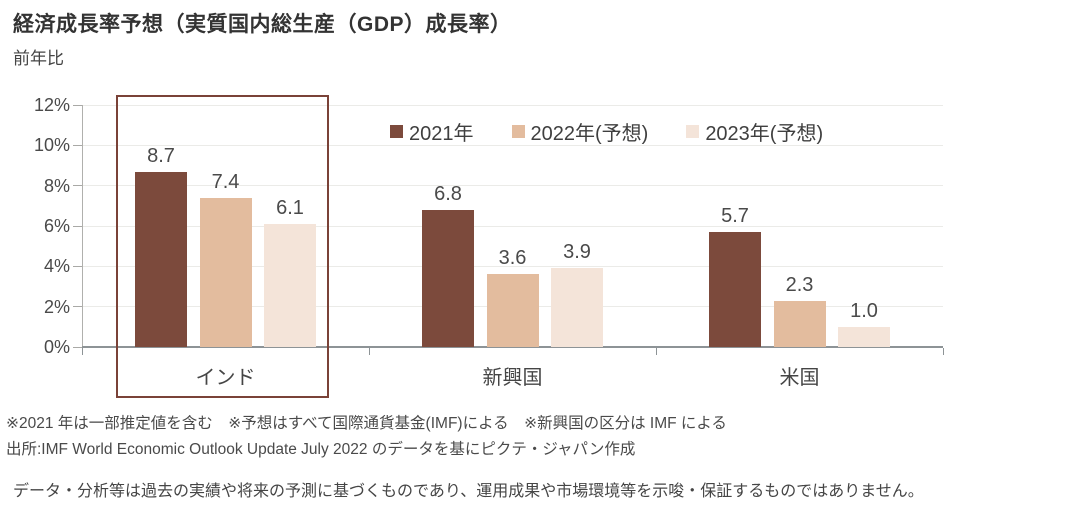 Image resolution: width=1077 pixels, height=520 pixels. Describe the element at coordinates (38, 58) in the screenshot. I see `chart-subtitle: 前年比` at that location.